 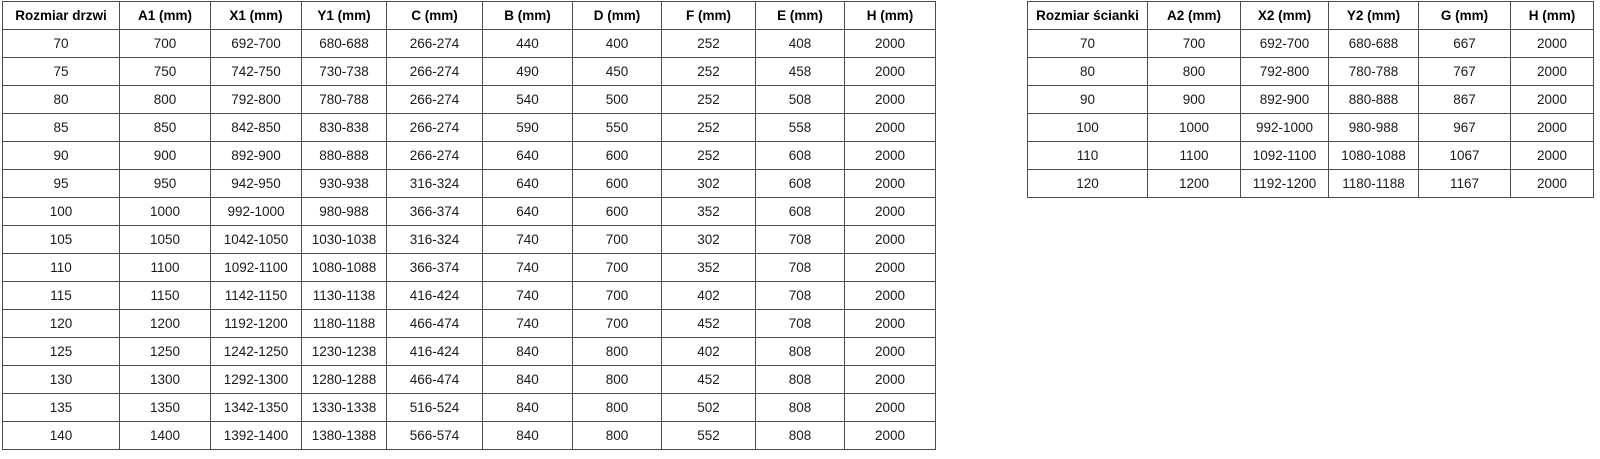 What do you see at coordinates (256, 295) in the screenshot?
I see `table-cell: 1142-1150` at bounding box center [256, 295].